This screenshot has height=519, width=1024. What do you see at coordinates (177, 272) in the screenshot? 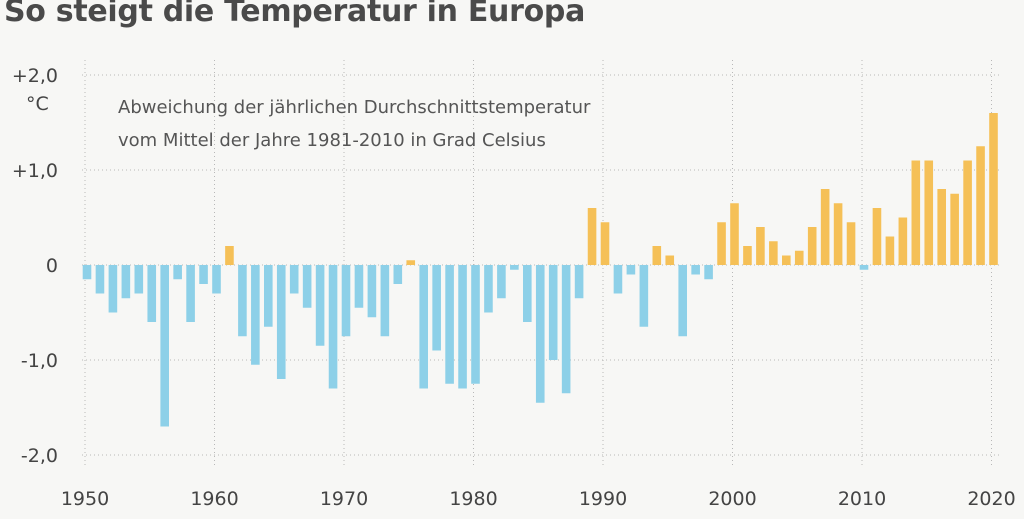
I see `bar-1957` at bounding box center [177, 272].